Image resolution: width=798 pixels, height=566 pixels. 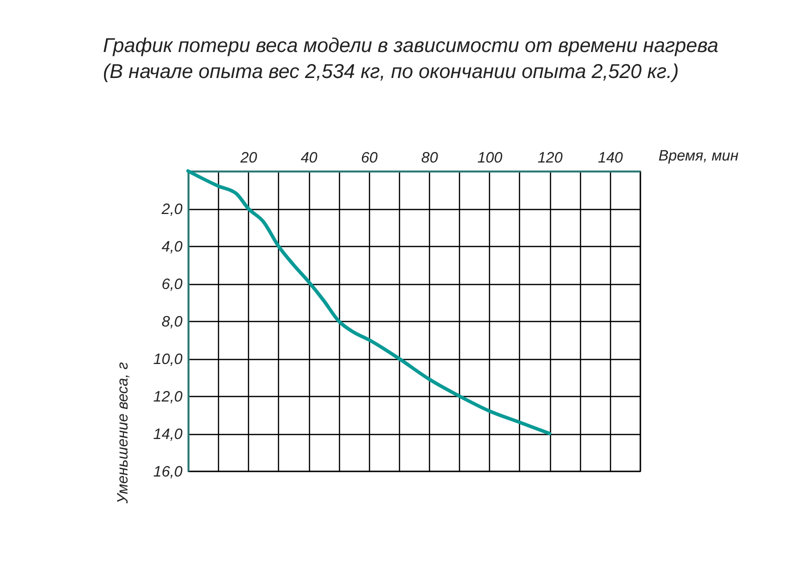 What do you see at coordinates (173, 322) in the screenshot?
I see `y-tick-label: 8,0` at bounding box center [173, 322].